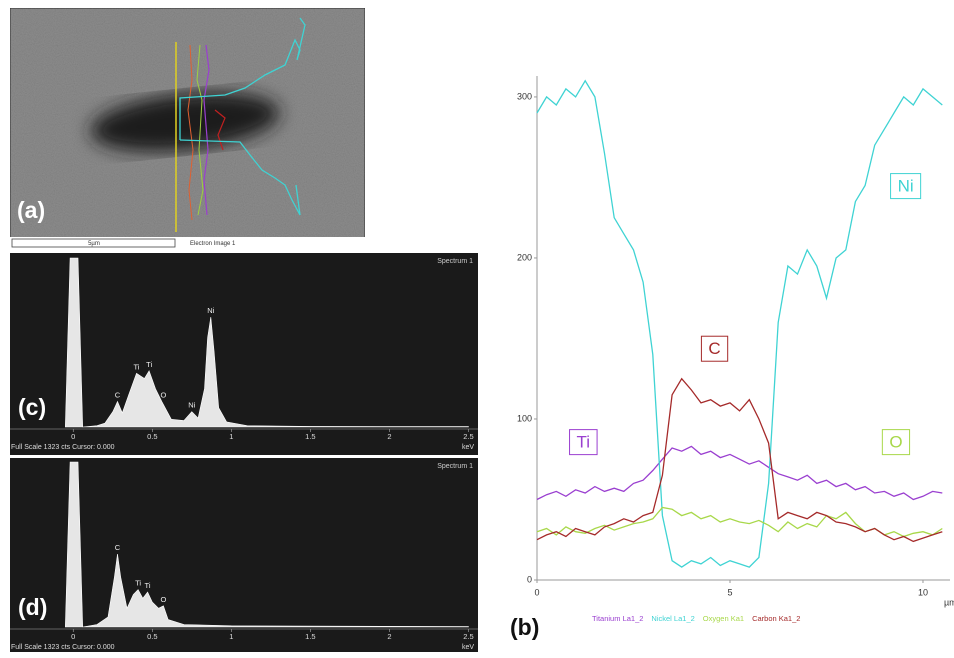  Describe the element at coordinates (187, 128) in the screenshot. I see `sem-image: 5µm Electron Image 1 (a)` at that location.